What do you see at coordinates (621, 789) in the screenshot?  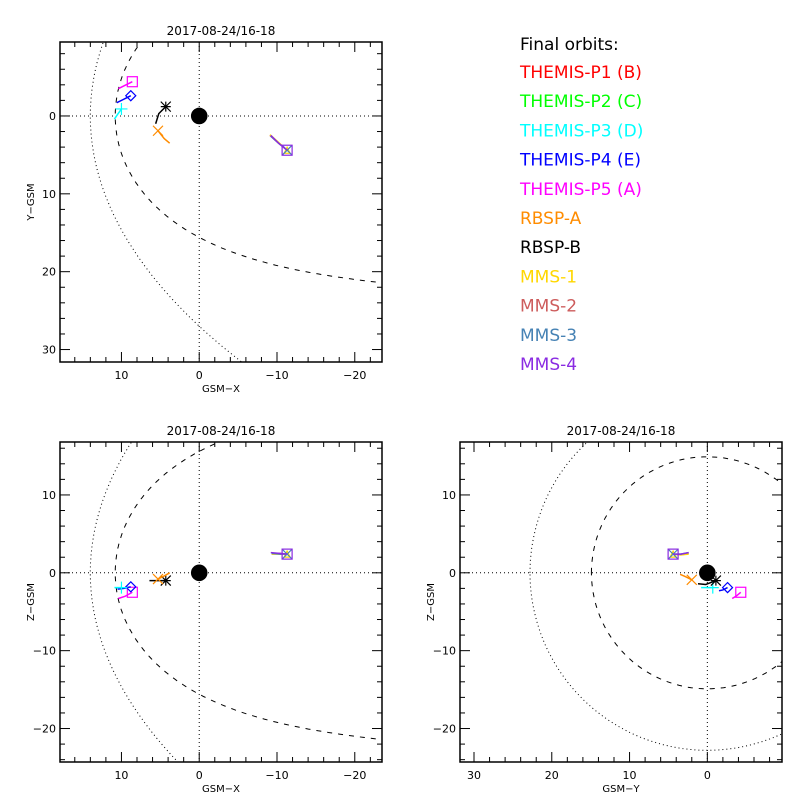 I see `x-axis-label: GSM−Y` at bounding box center [621, 789].